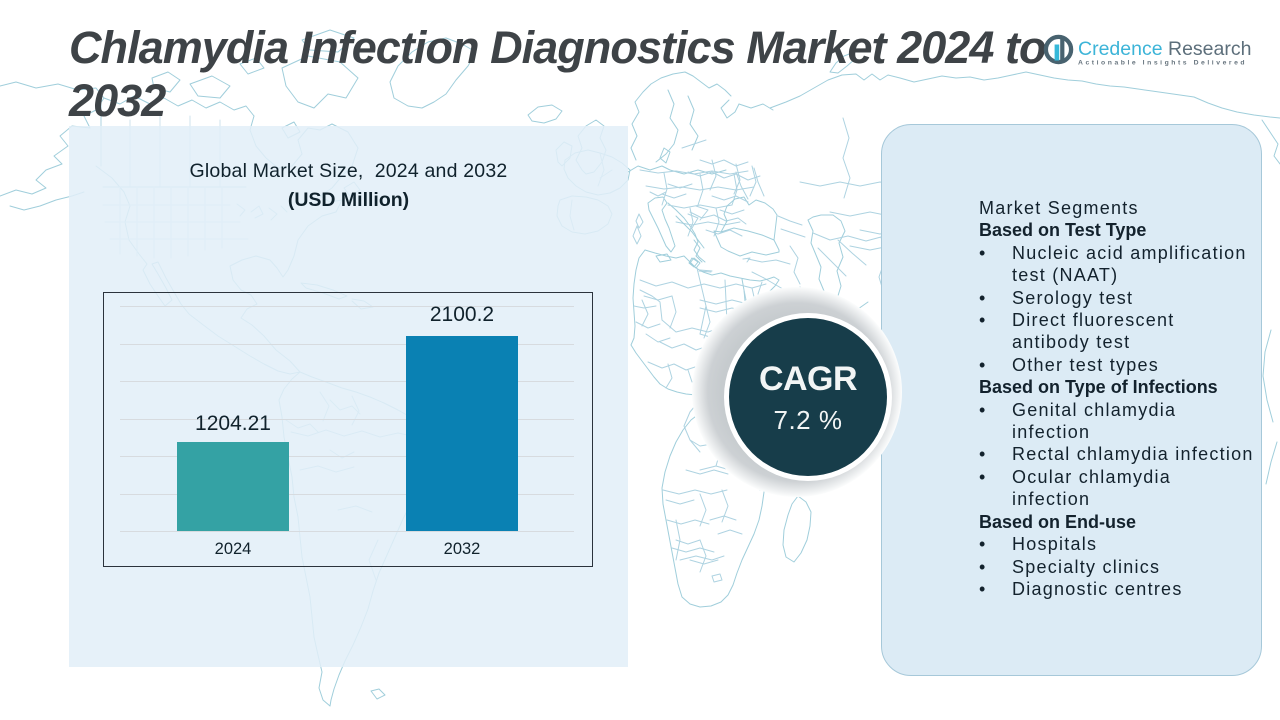  I want to click on svg-text: CAGR, so click(808, 379).